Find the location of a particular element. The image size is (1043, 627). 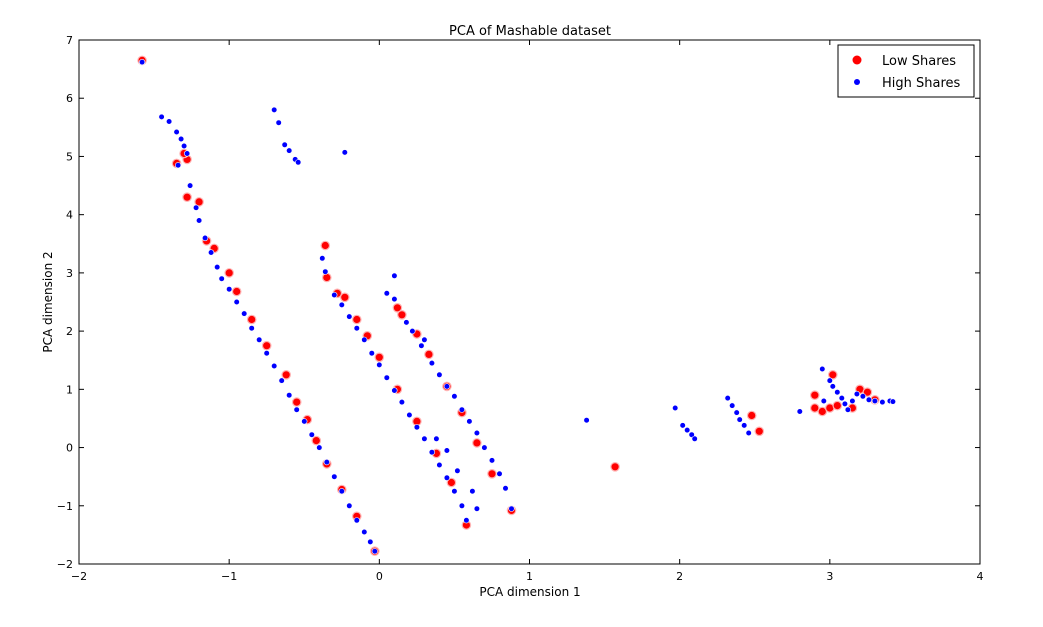

y-tick-label: 7 is located at coordinates (69, 40).